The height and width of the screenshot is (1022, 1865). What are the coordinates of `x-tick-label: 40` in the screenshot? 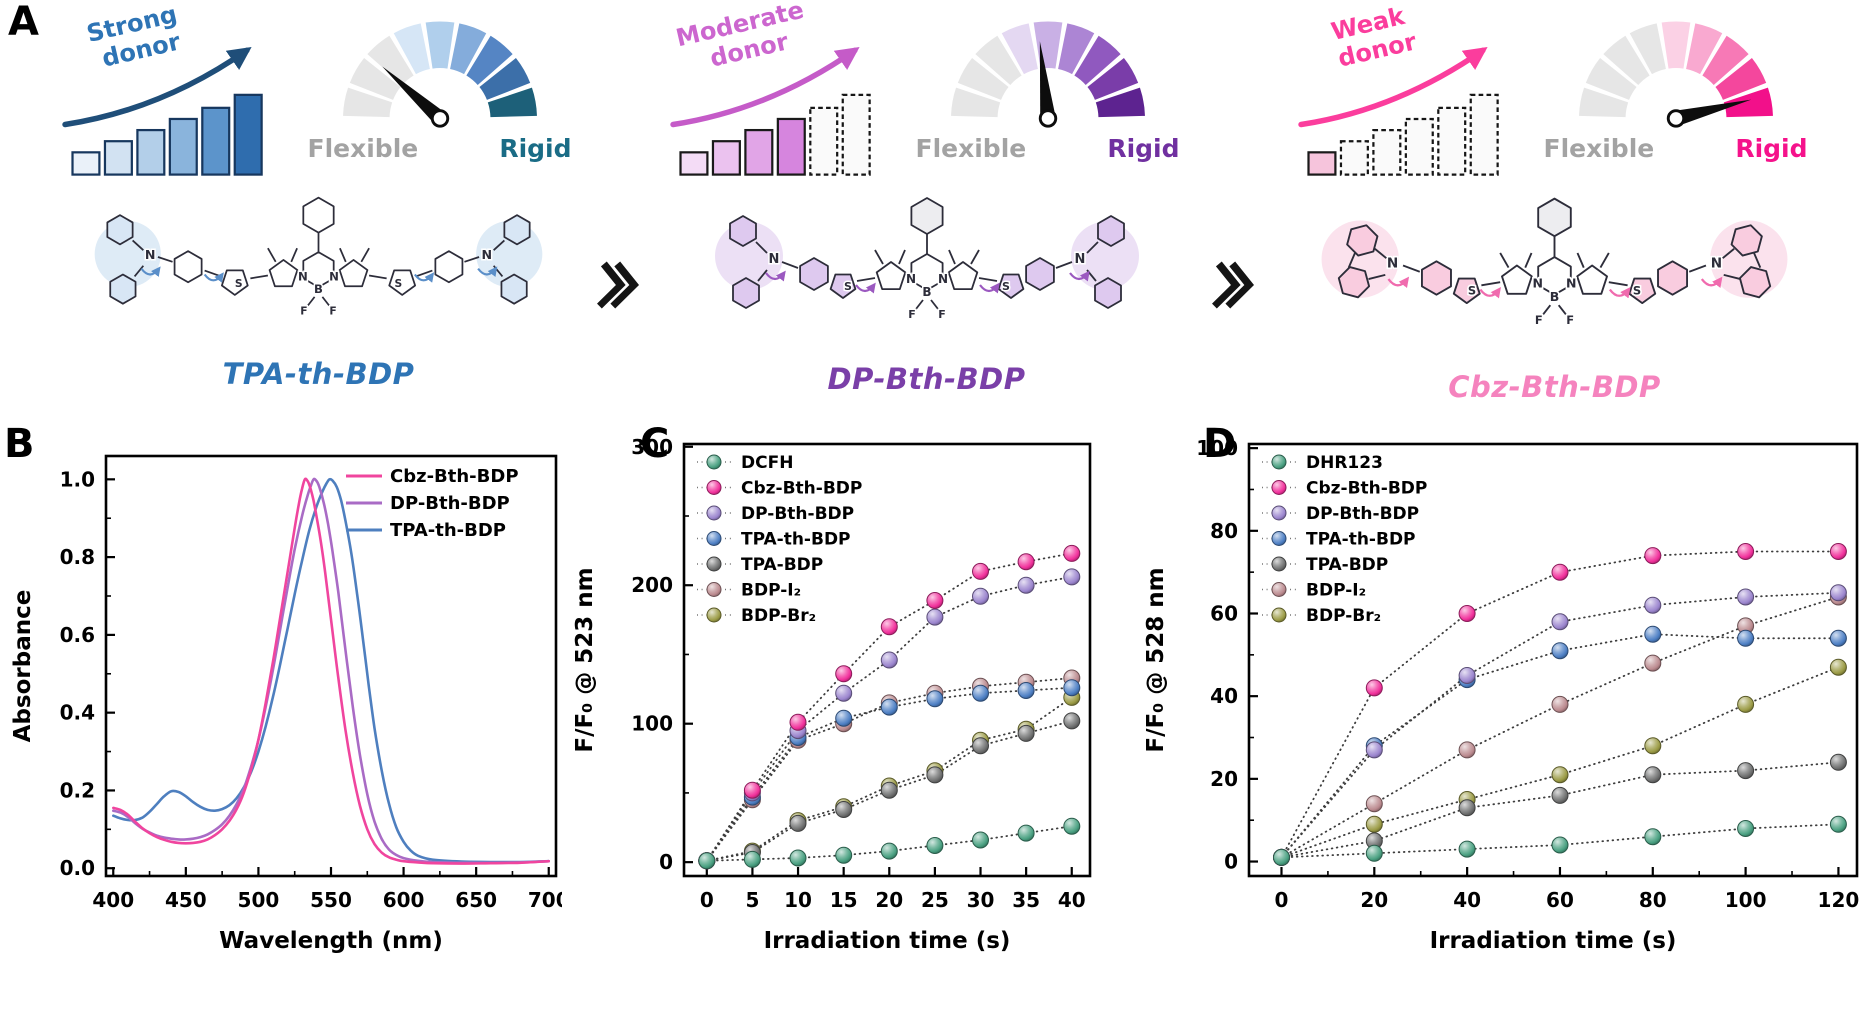 It's located at (1072, 900).